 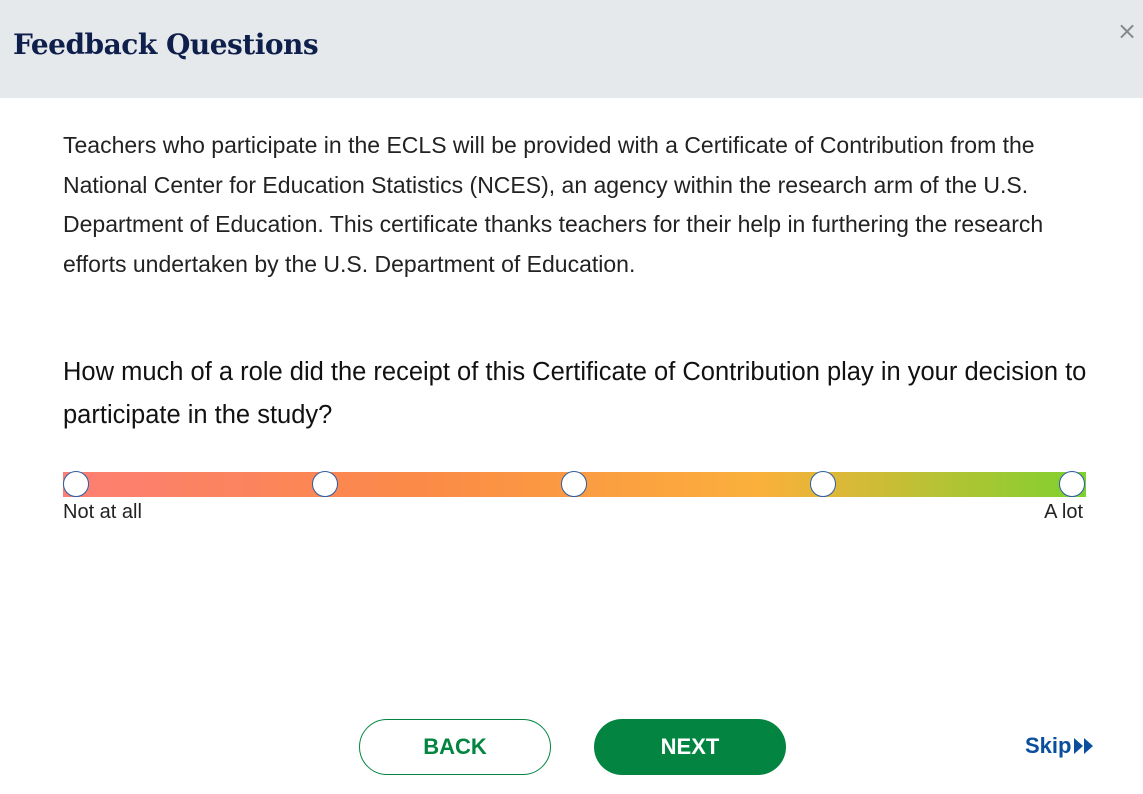 What do you see at coordinates (102, 512) in the screenshot?
I see `scale-min-label: Not at all` at bounding box center [102, 512].